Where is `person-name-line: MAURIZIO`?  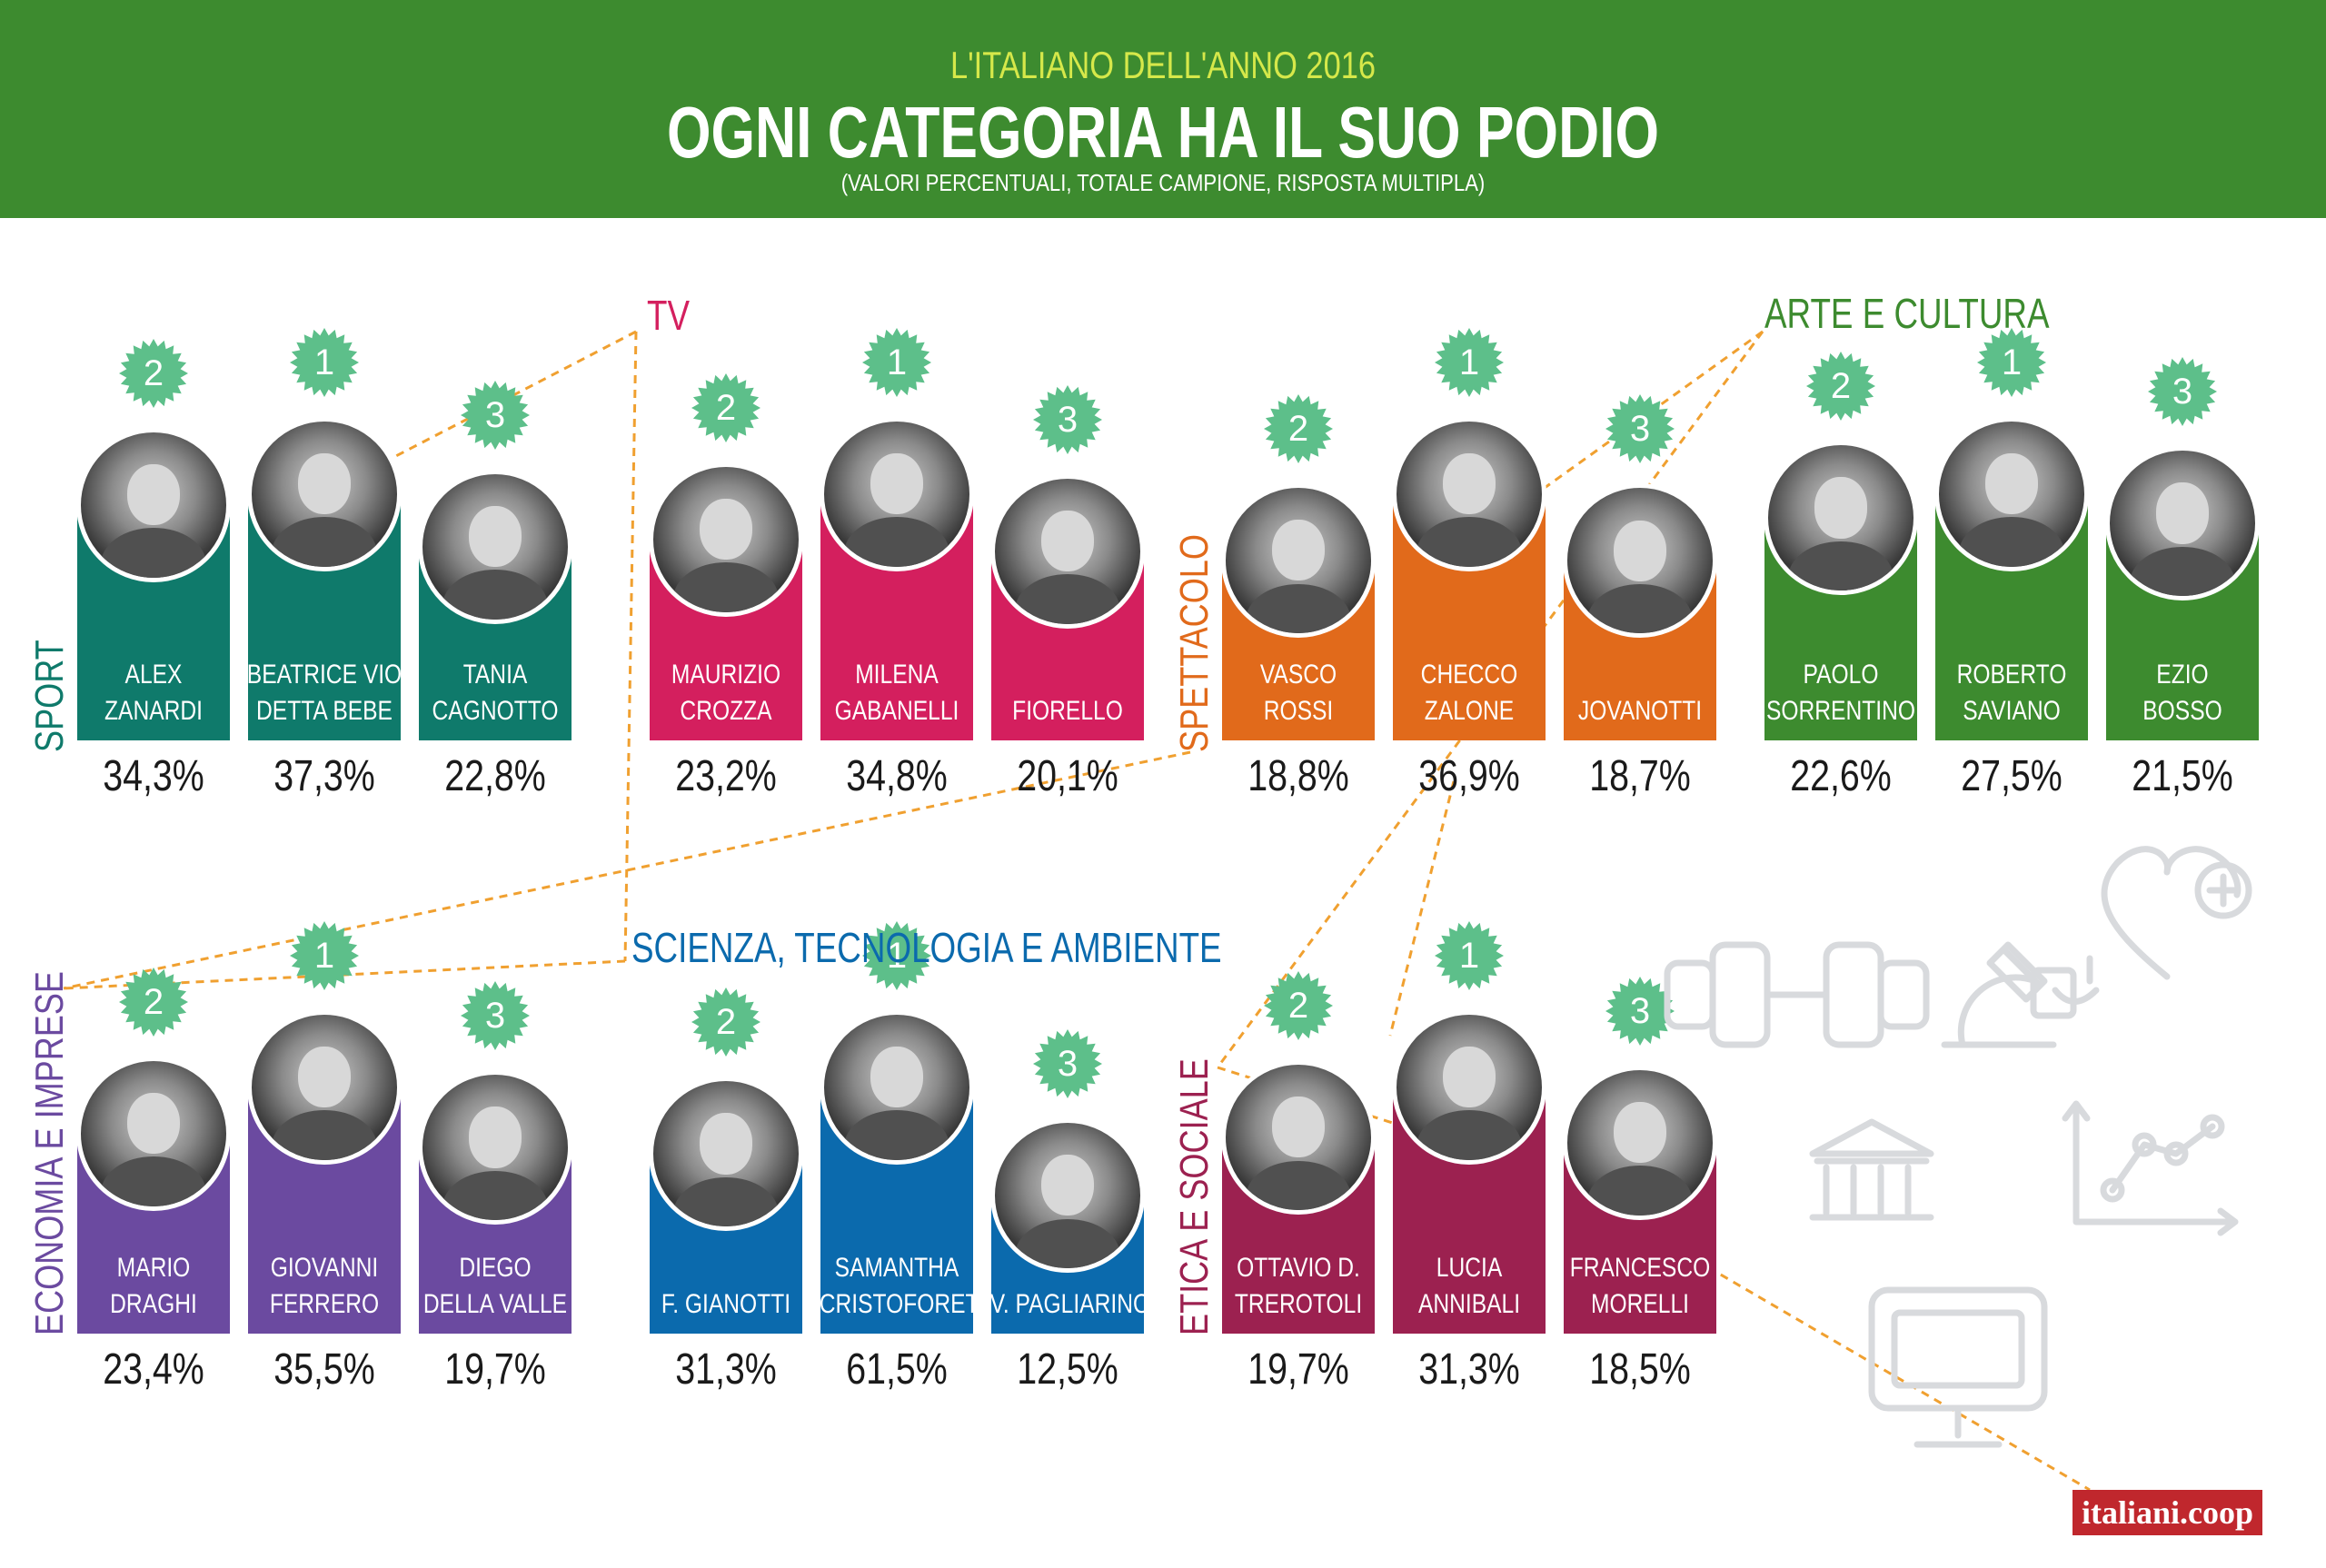 person-name-line: MAURIZIO is located at coordinates (726, 675).